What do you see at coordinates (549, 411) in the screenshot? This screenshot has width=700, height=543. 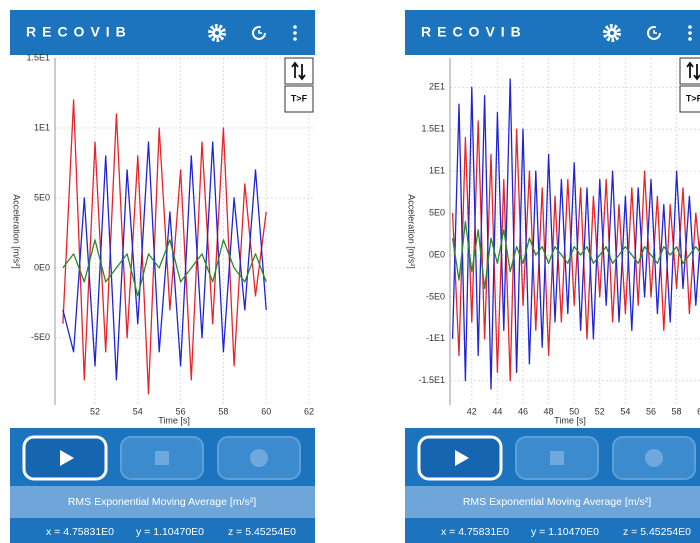 I see `x-tick-label: 48` at bounding box center [549, 411].